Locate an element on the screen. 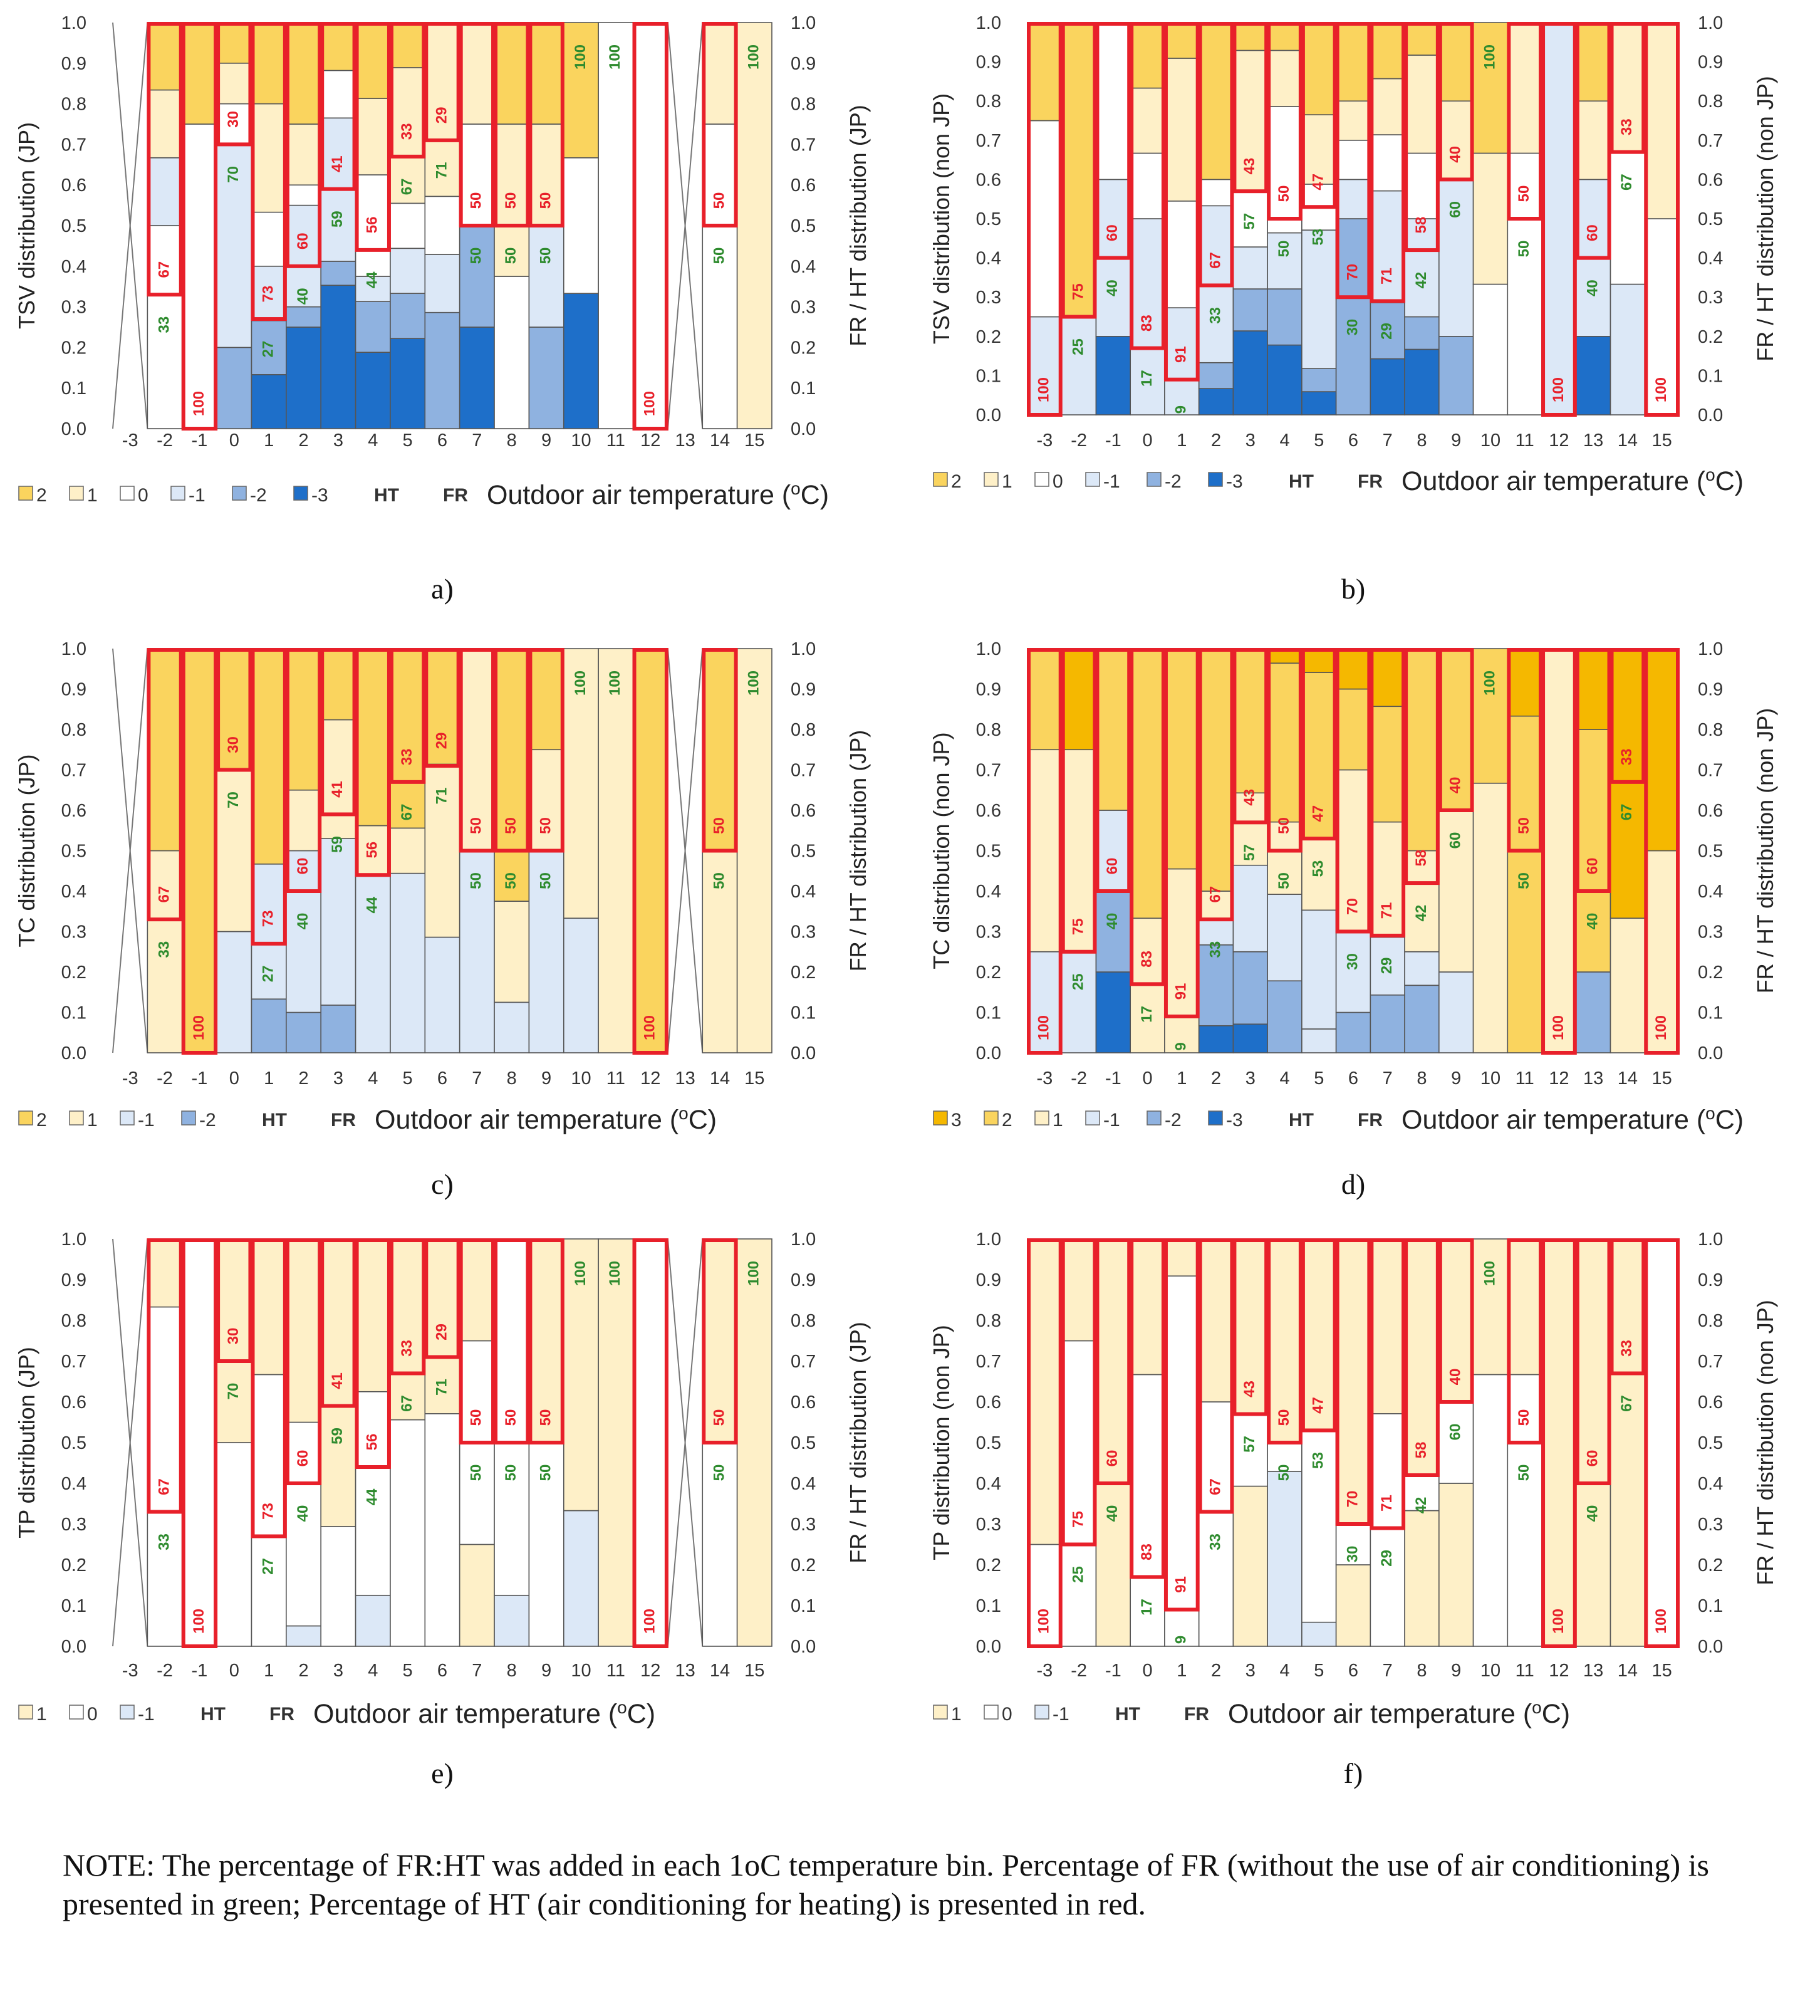  x-tick-label: 0 is located at coordinates (234, 441).